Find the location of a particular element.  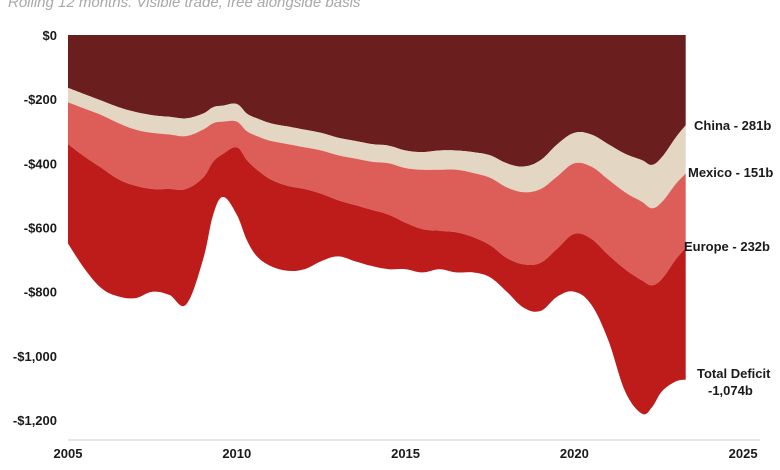

y-tick-label: -$200 is located at coordinates (40, 99).